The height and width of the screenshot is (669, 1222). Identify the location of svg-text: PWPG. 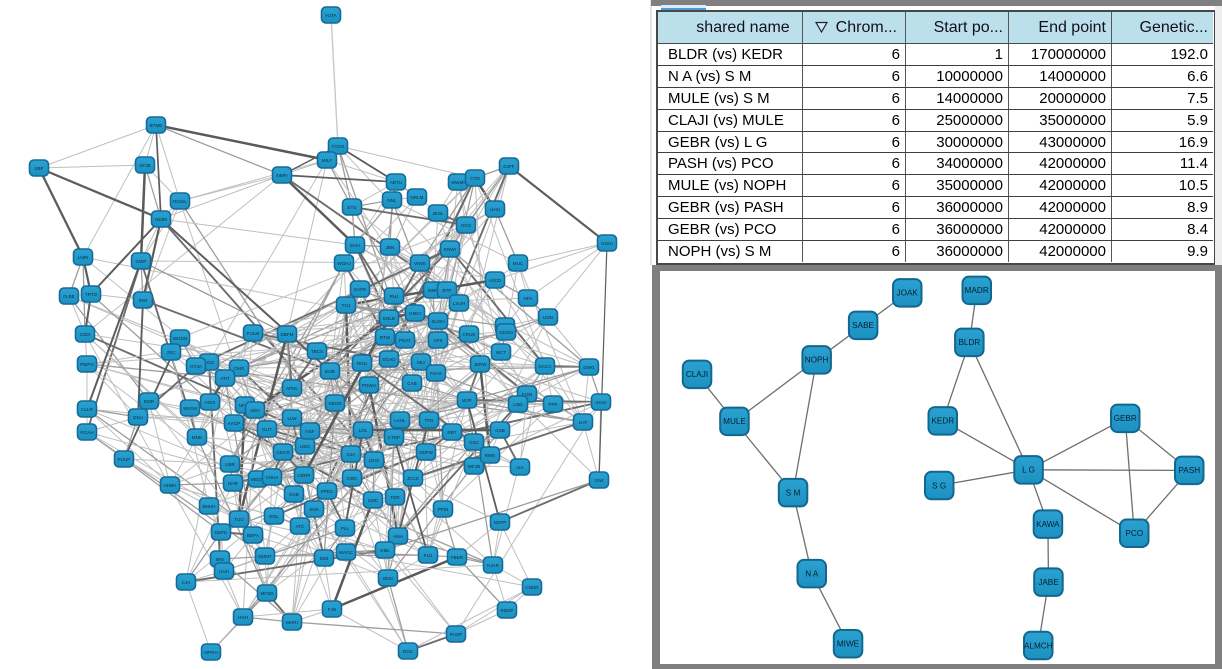
(87, 364).